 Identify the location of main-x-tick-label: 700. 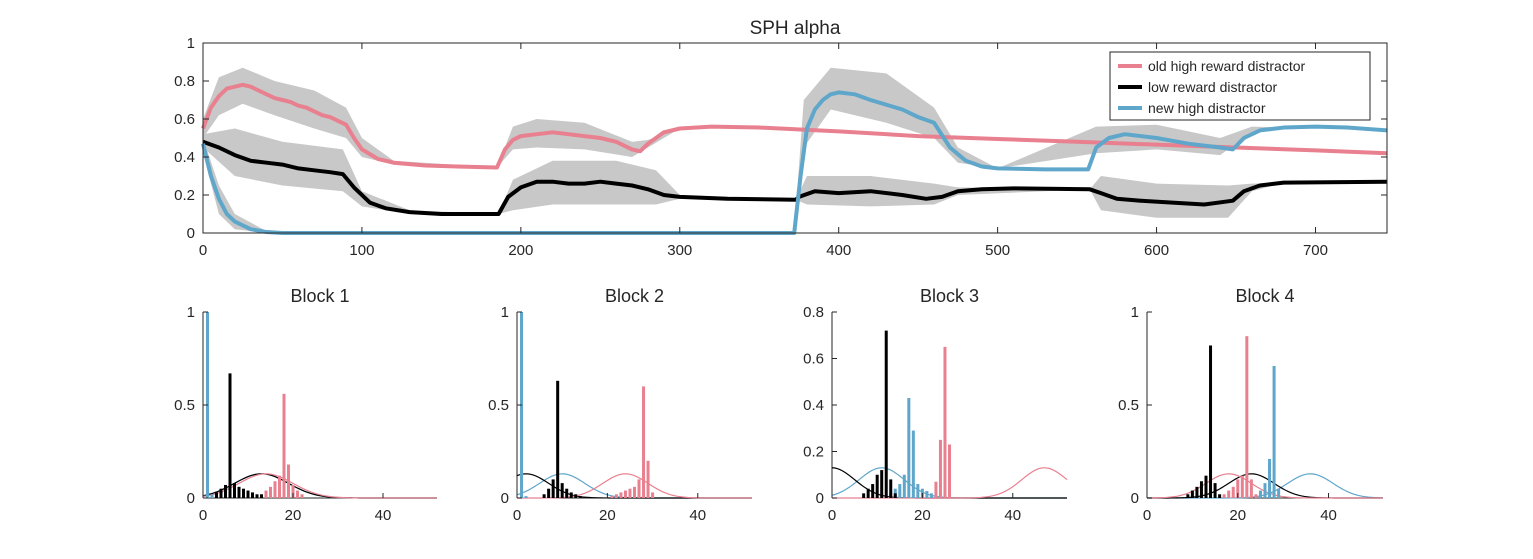
(1315, 250).